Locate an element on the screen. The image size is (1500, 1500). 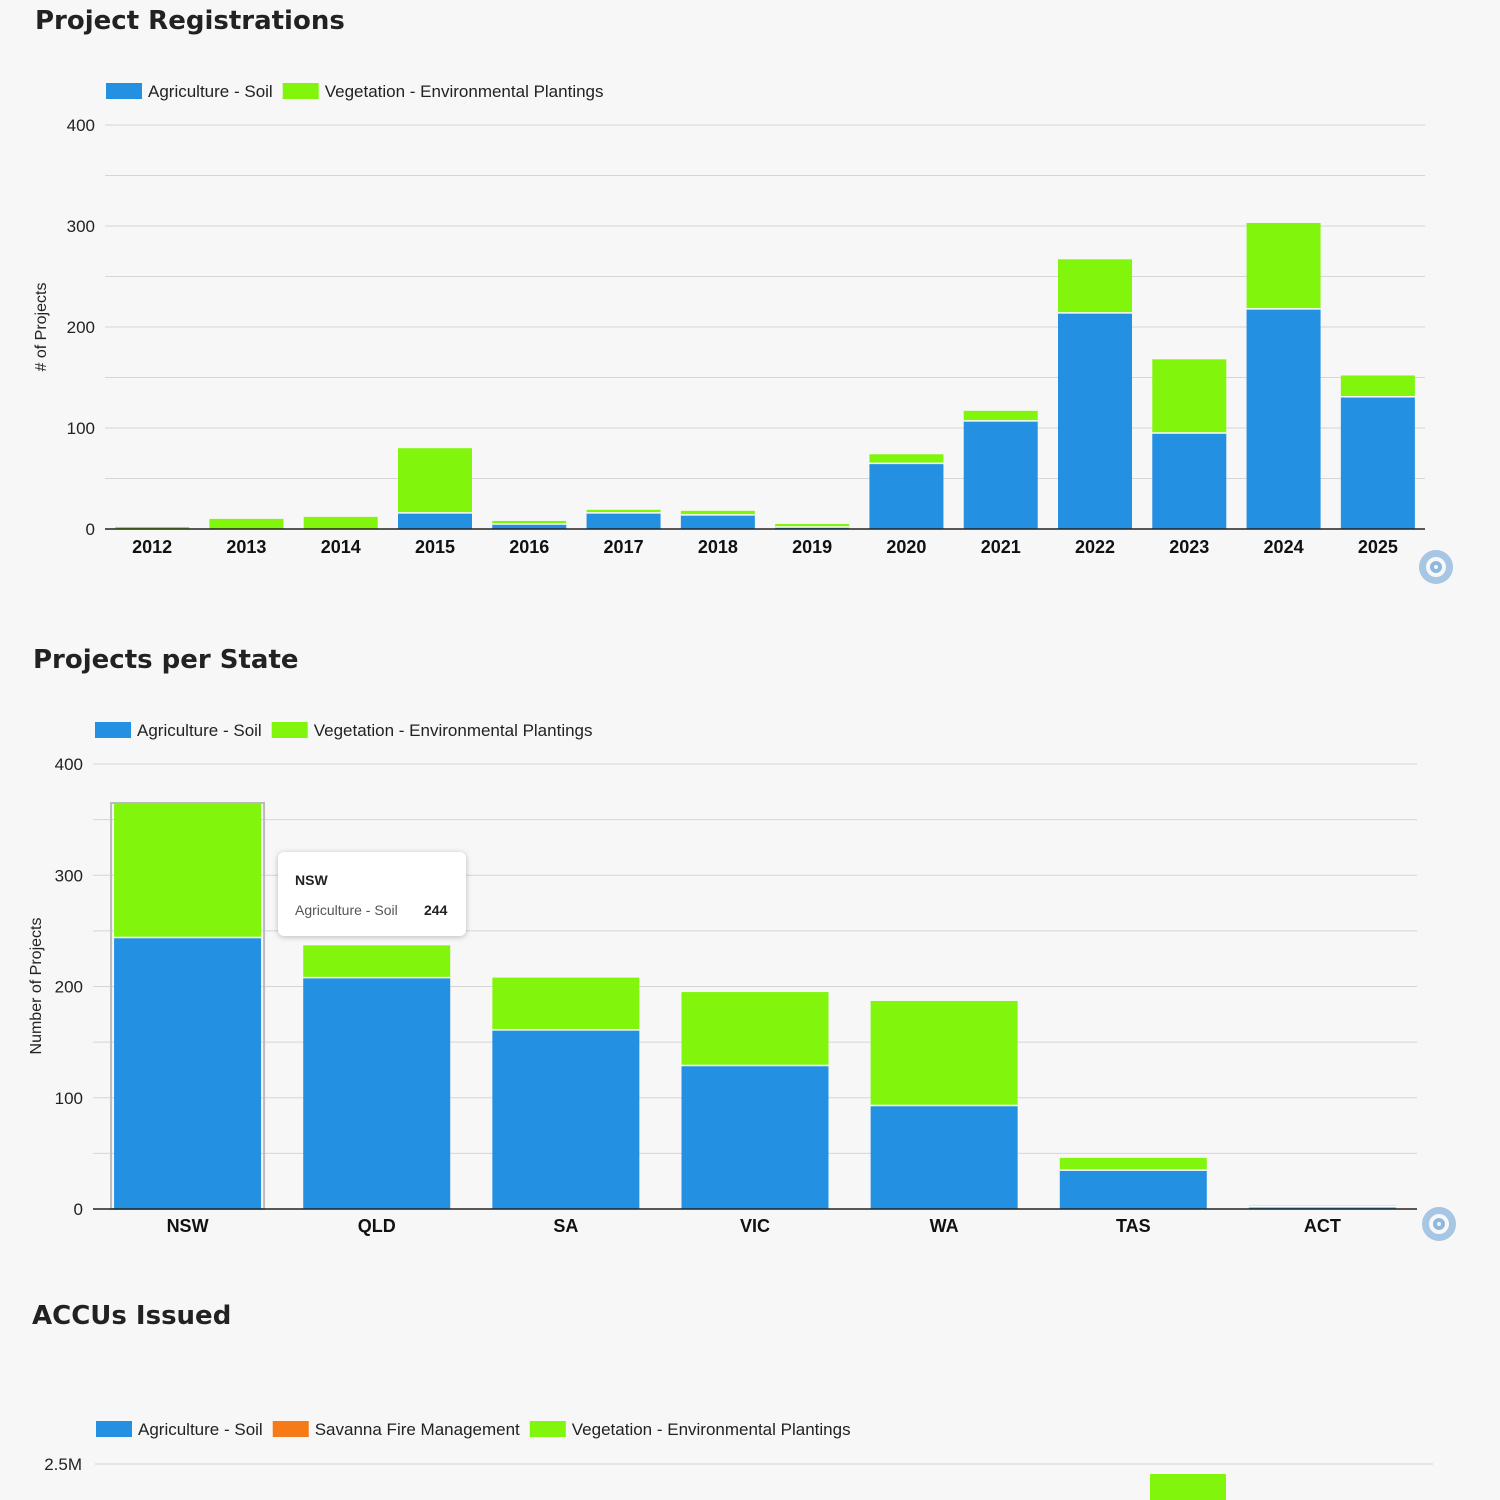
bar-segment-agriculture-soil-2019 is located at coordinates (812, 527).